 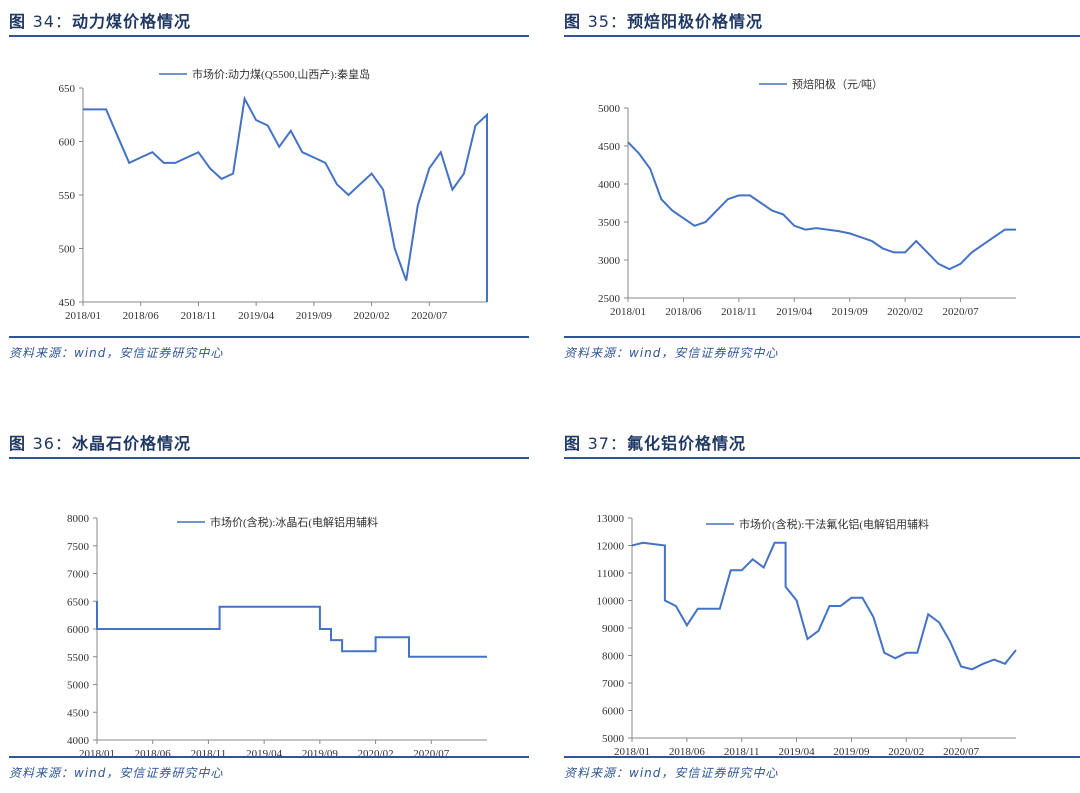 I want to click on figure-title: 图 34：动力煤价格情况, so click(x=269, y=21).